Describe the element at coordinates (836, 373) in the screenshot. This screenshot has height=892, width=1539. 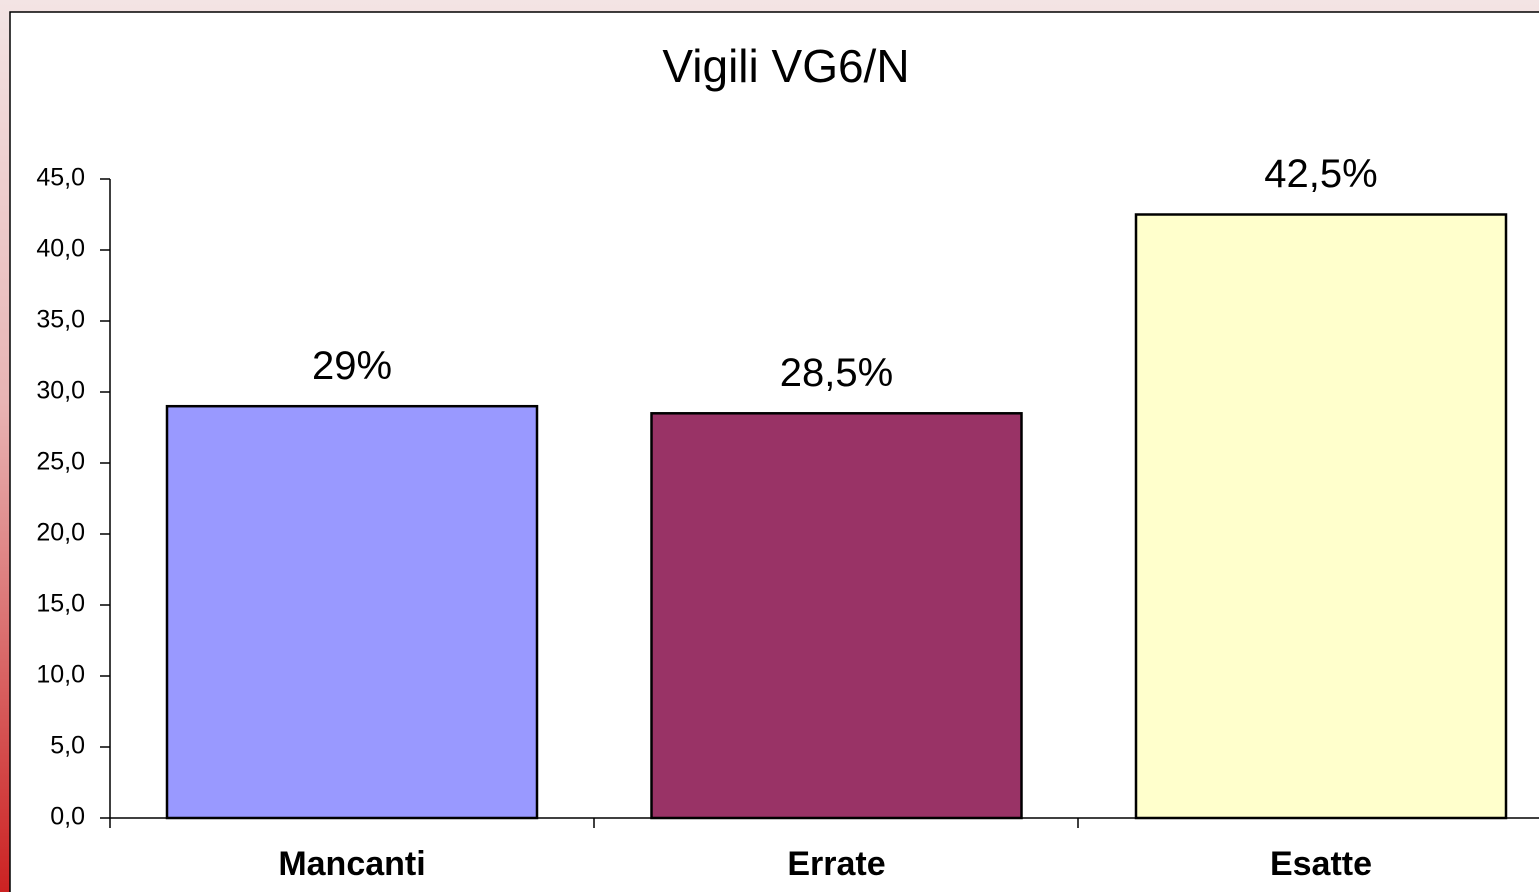
I see `value-label: 28,5%` at that location.